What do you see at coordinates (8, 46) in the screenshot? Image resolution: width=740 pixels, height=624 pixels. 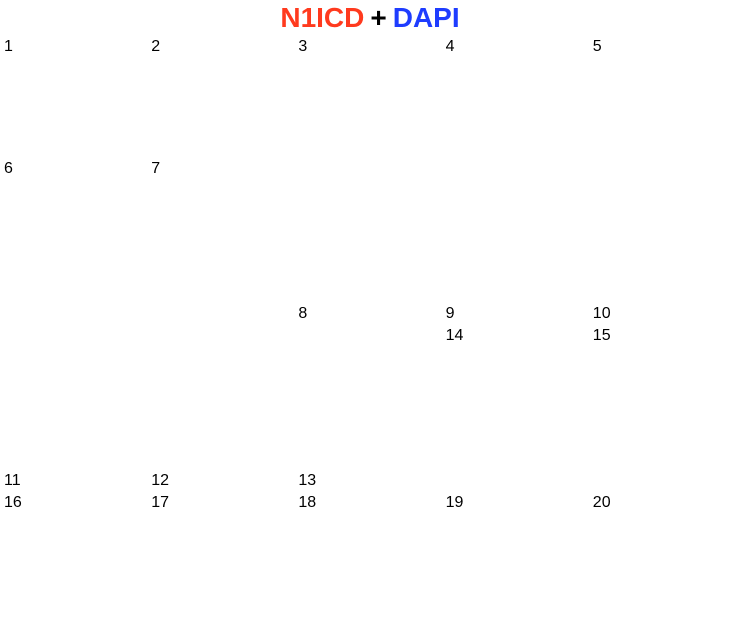 I see `panel-label: 1` at bounding box center [8, 46].